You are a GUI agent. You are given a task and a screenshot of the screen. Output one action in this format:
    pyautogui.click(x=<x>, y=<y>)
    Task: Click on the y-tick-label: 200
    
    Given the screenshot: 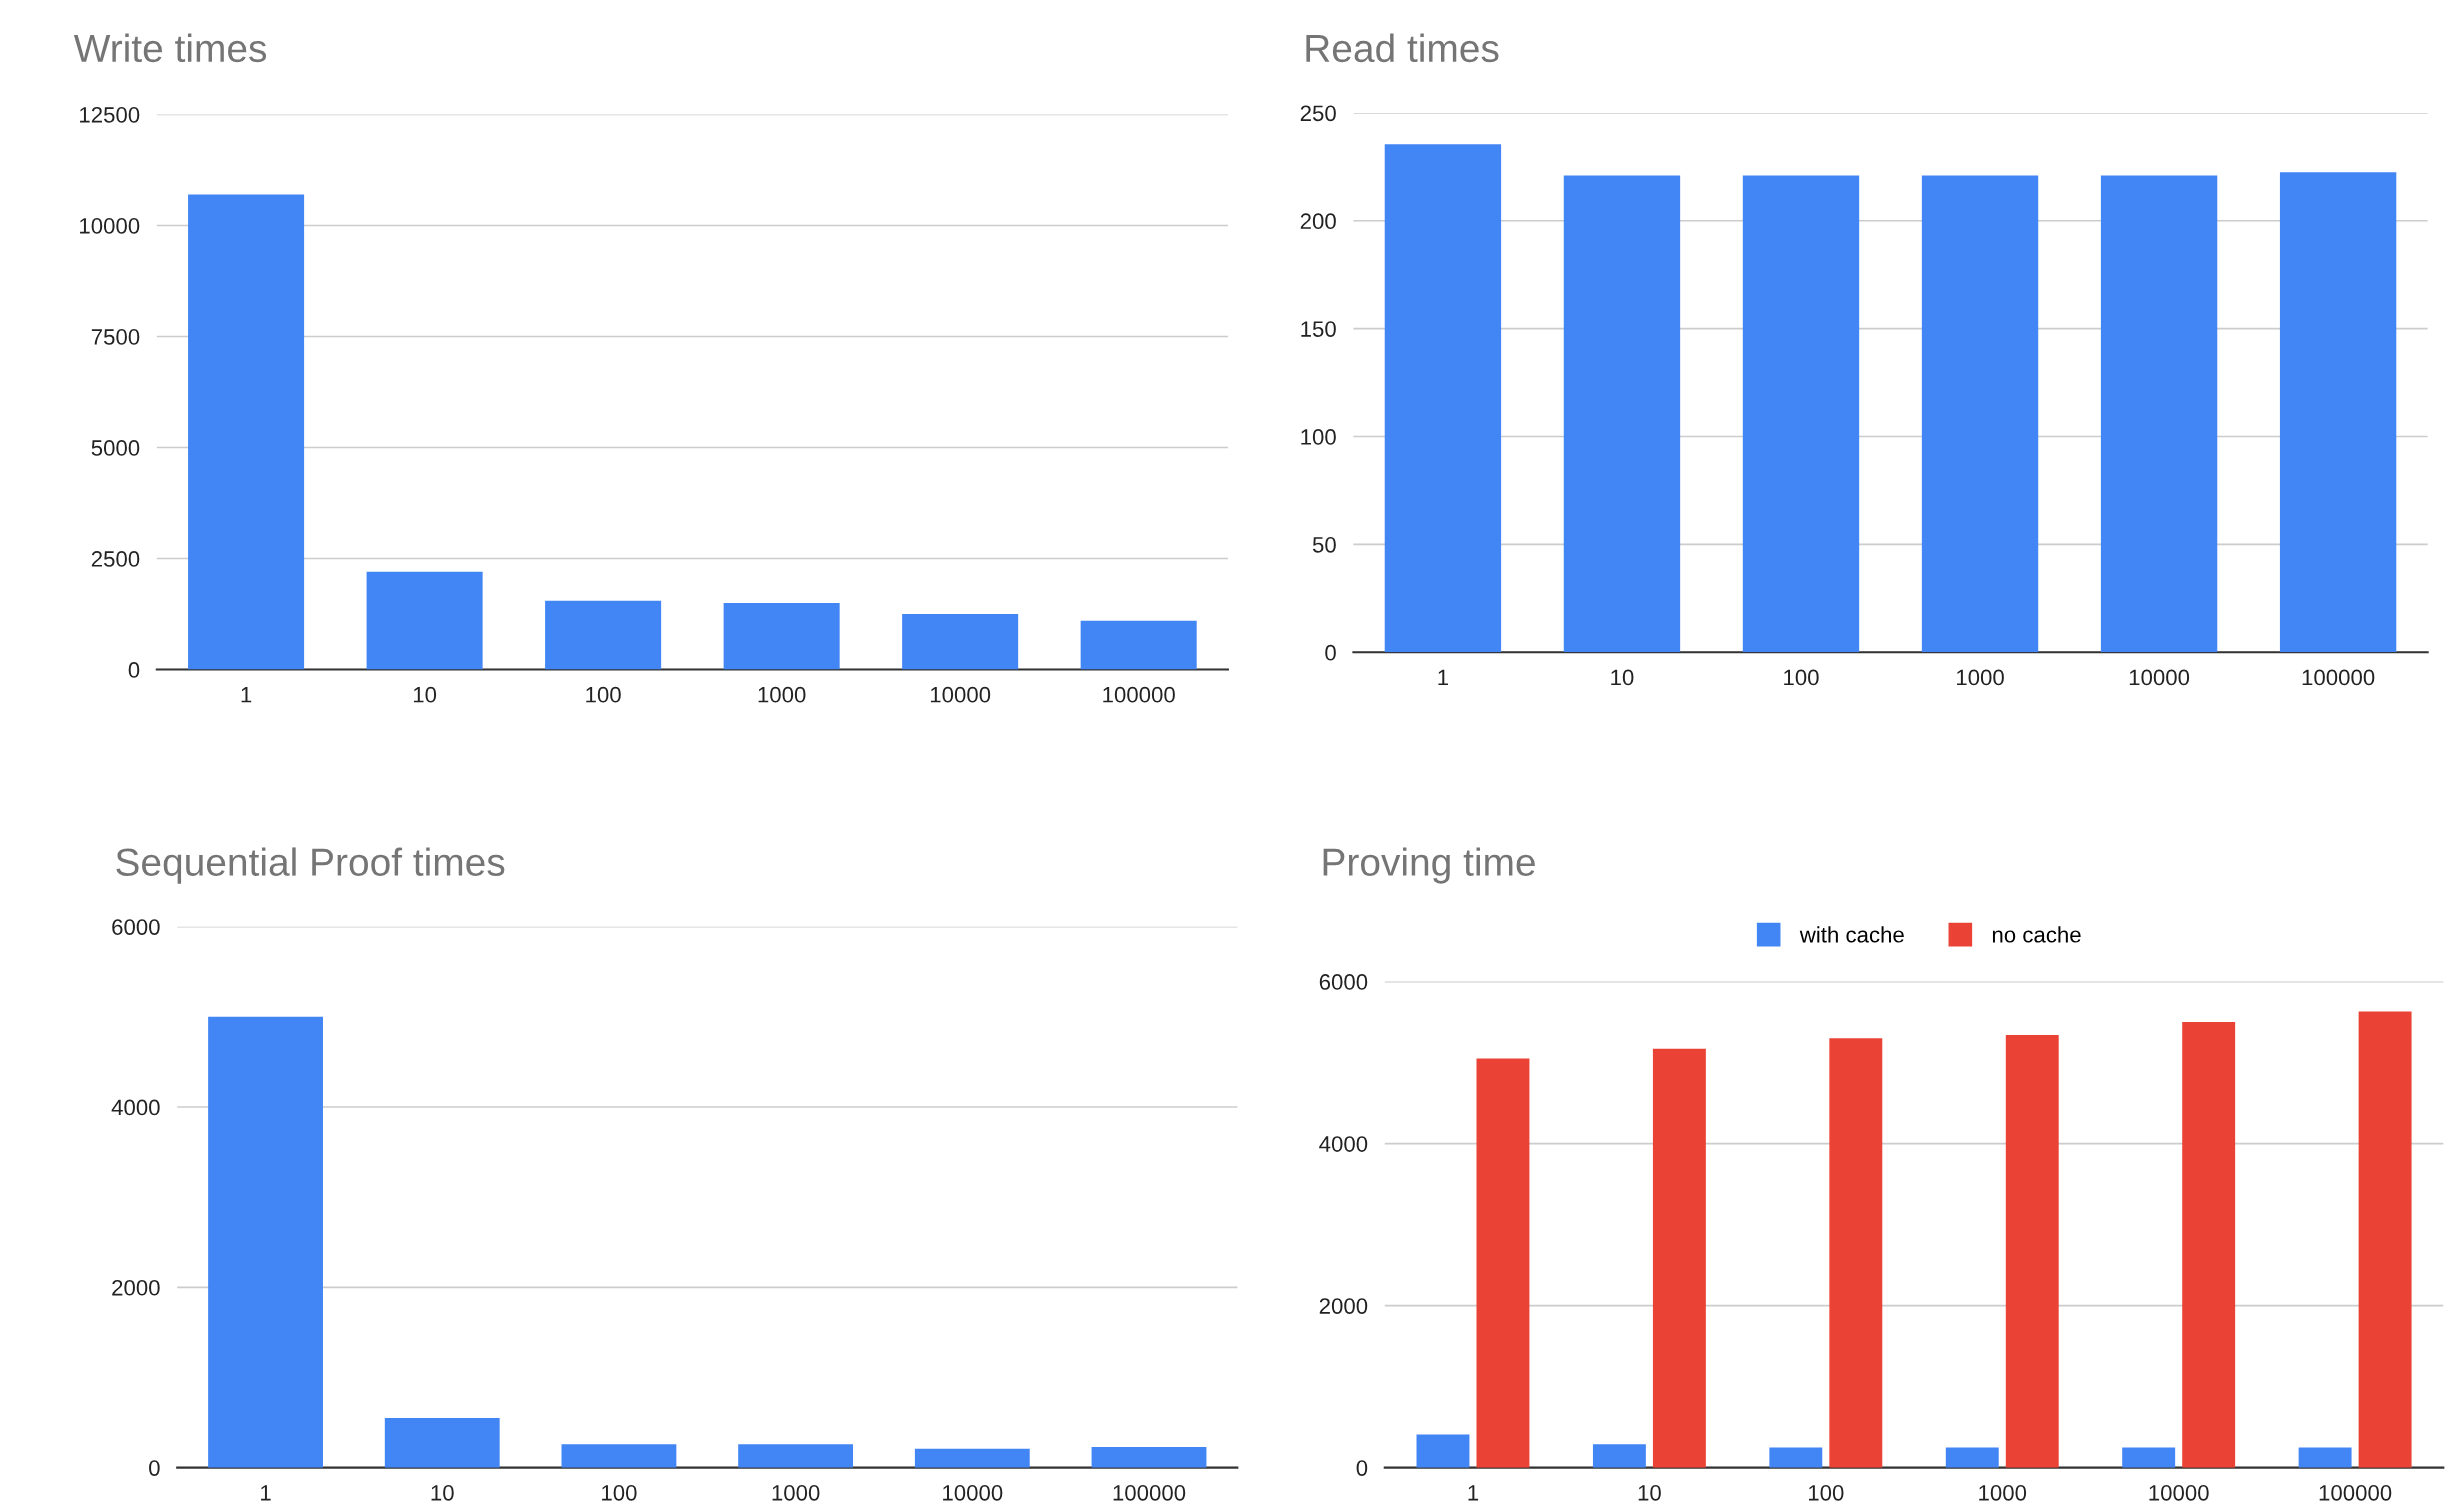 What is the action you would take?
    pyautogui.click(x=1318, y=221)
    